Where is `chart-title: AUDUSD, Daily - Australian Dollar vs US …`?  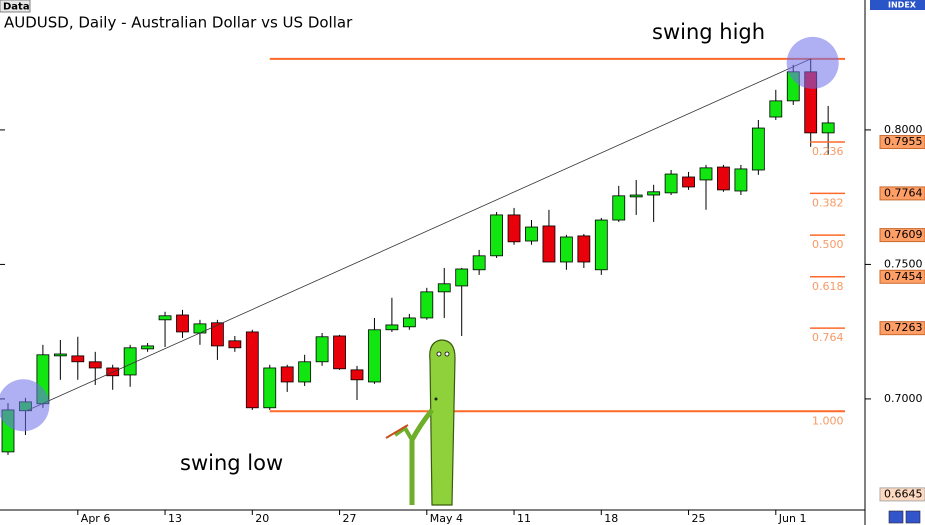
chart-title: AUDUSD, Daily - Australian Dollar vs US … is located at coordinates (178, 23).